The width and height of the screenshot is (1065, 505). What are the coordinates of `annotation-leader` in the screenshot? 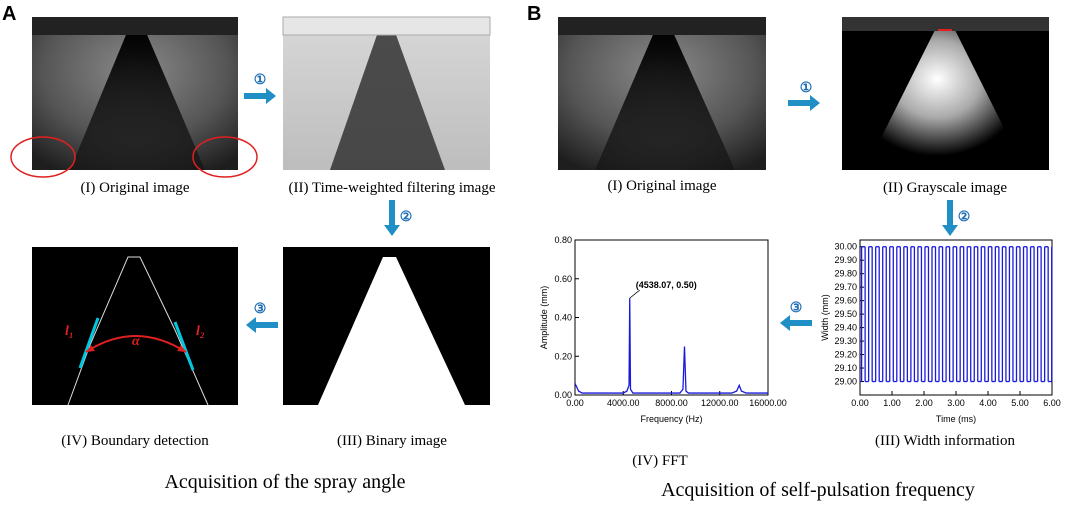 It's located at (634, 294).